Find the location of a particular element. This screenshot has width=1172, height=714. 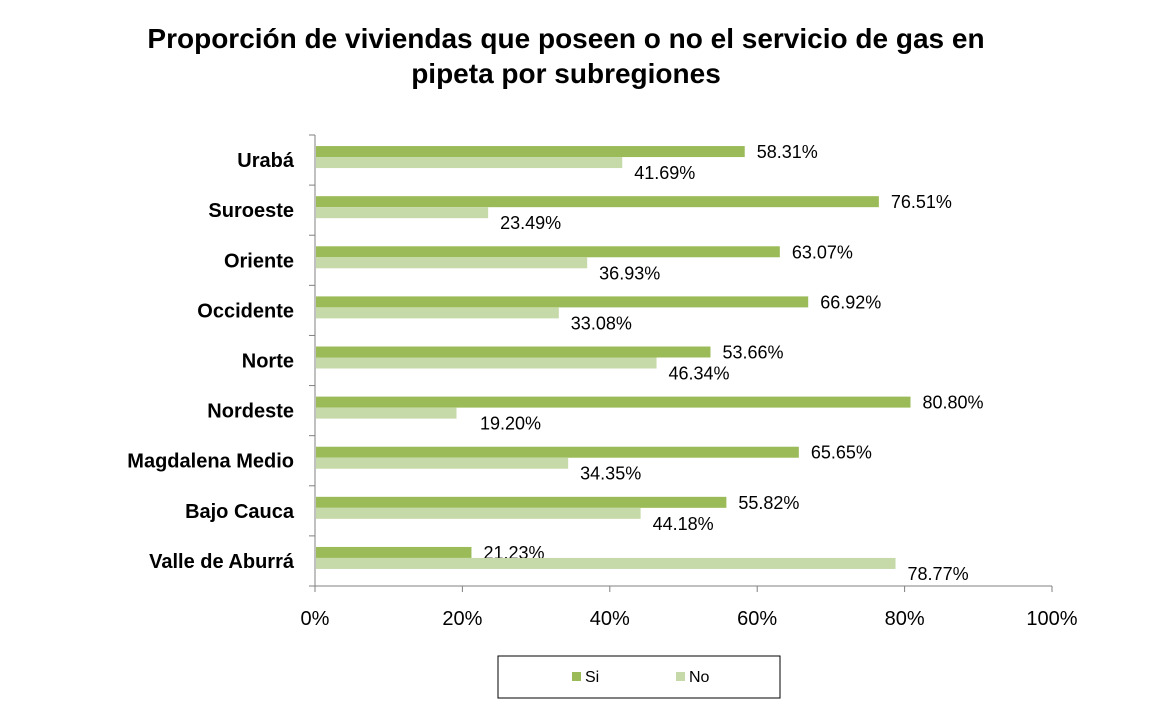

data-label-no: 41.69% is located at coordinates (664, 173).